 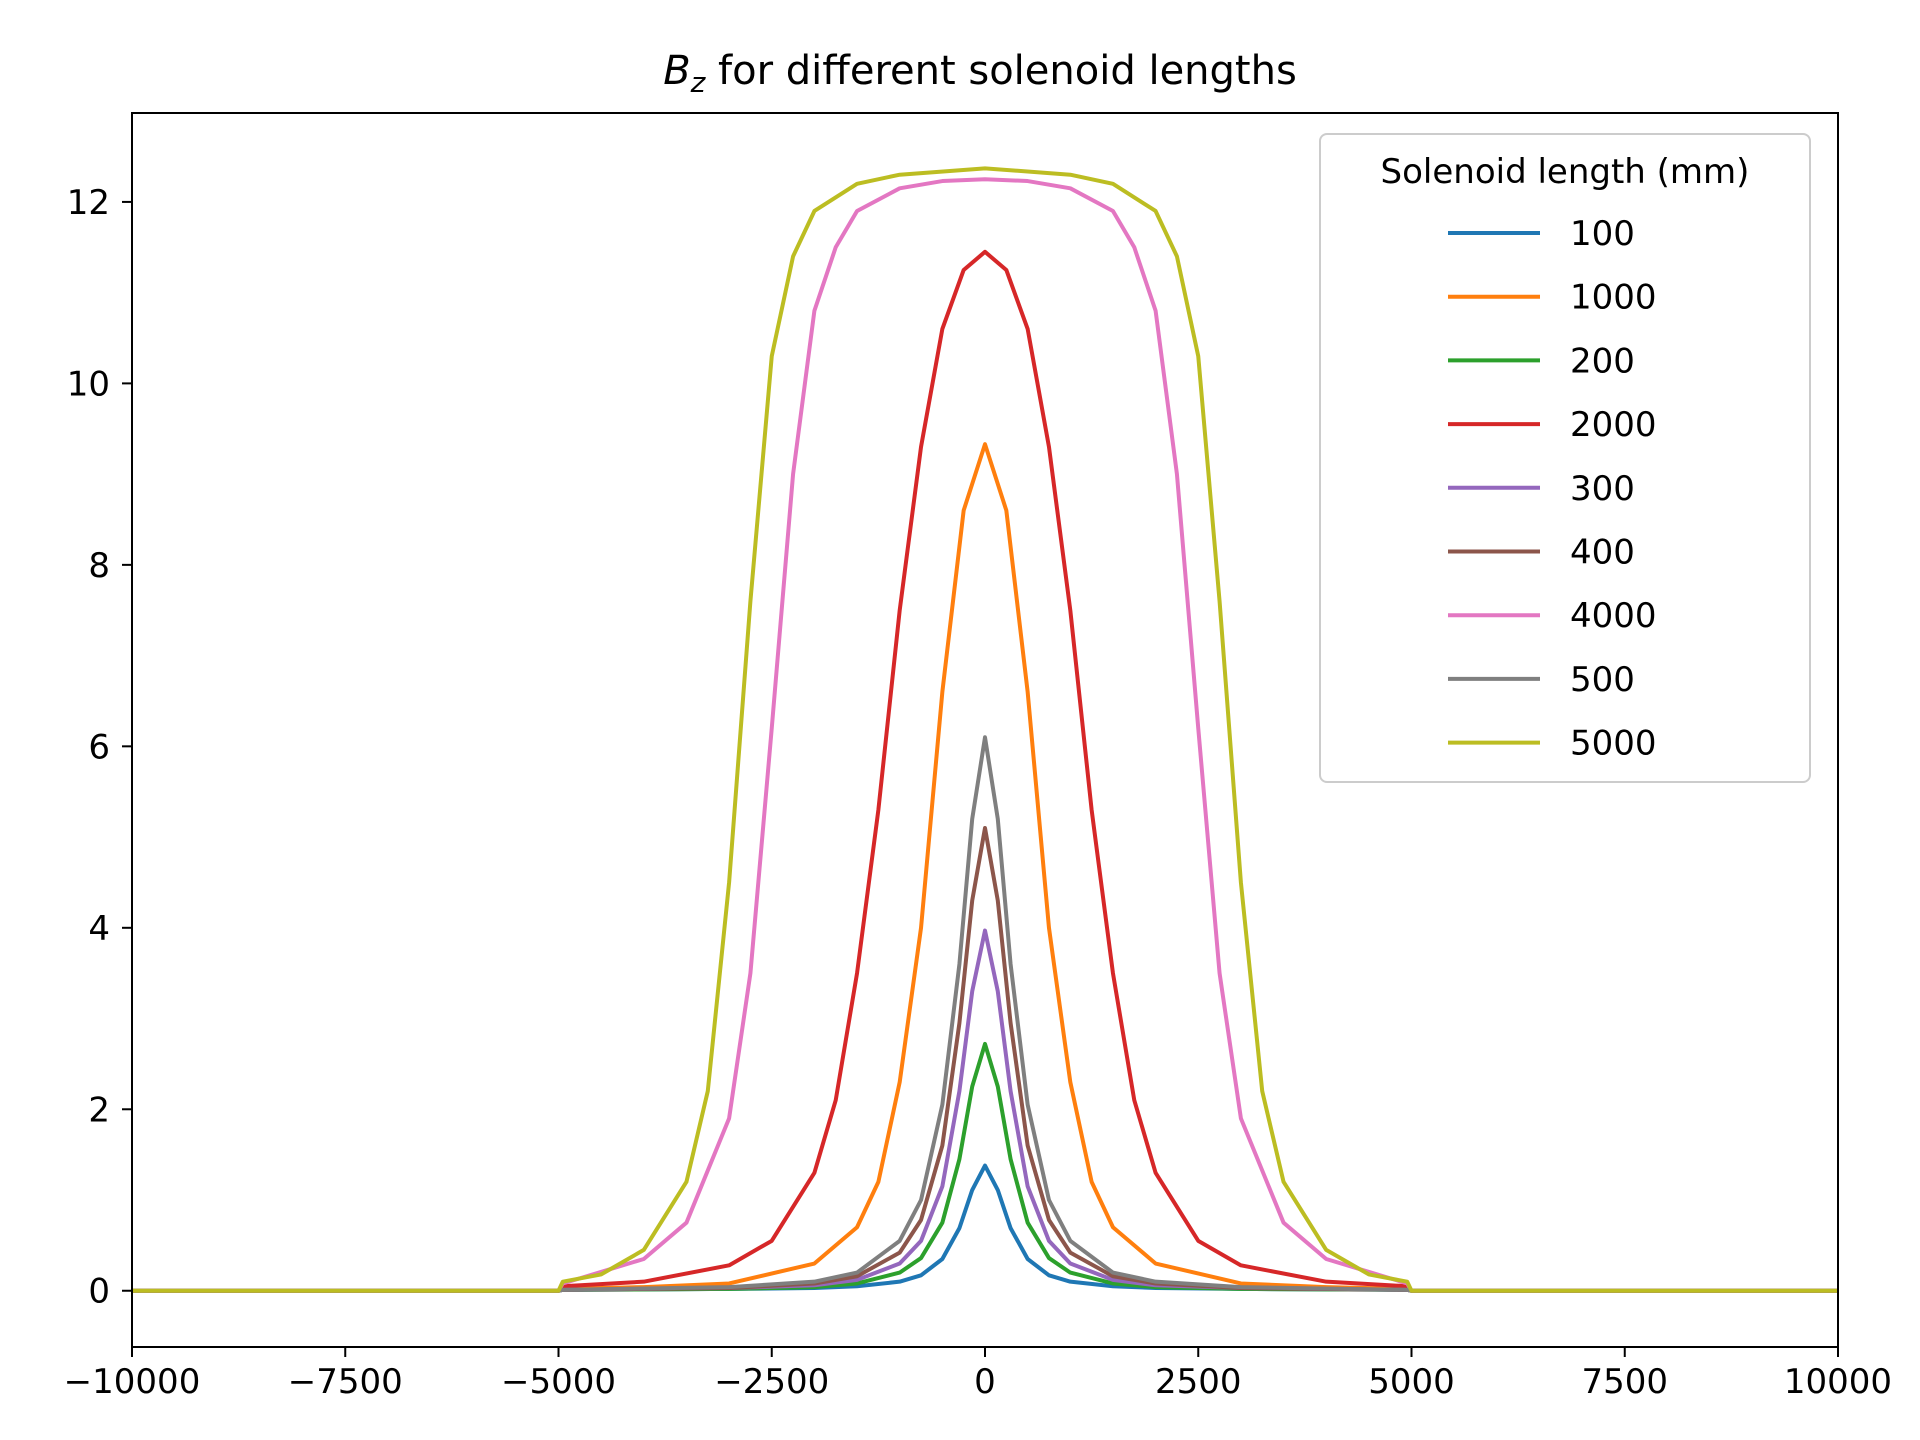 What do you see at coordinates (698, 82) in the screenshot?
I see `title-sub: z` at bounding box center [698, 82].